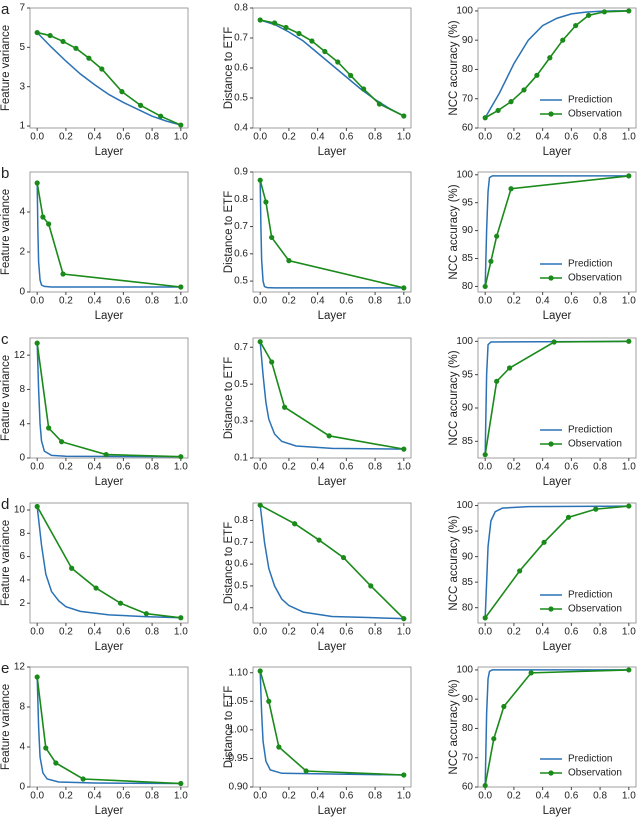 The image size is (640, 821). I want to click on y-tick-label: 0.3, so click(241, 421).